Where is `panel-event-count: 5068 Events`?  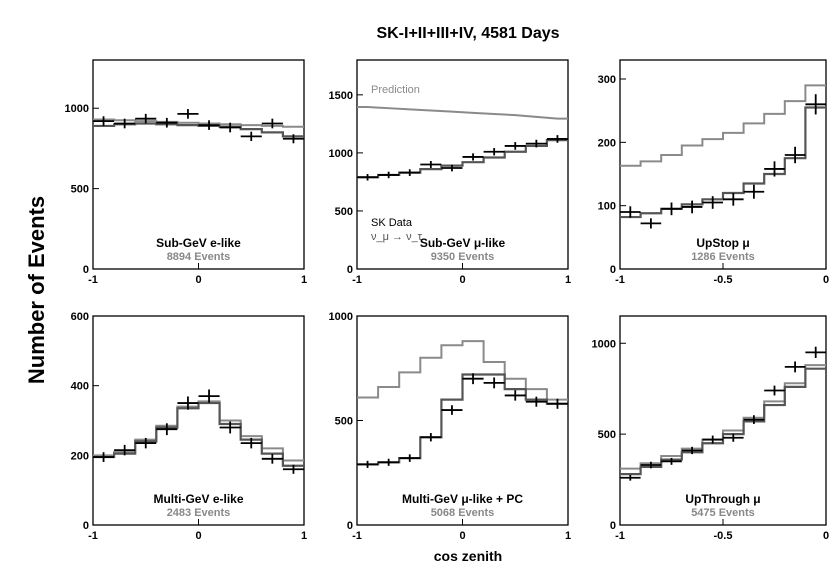 panel-event-count: 5068 Events is located at coordinates (463, 513).